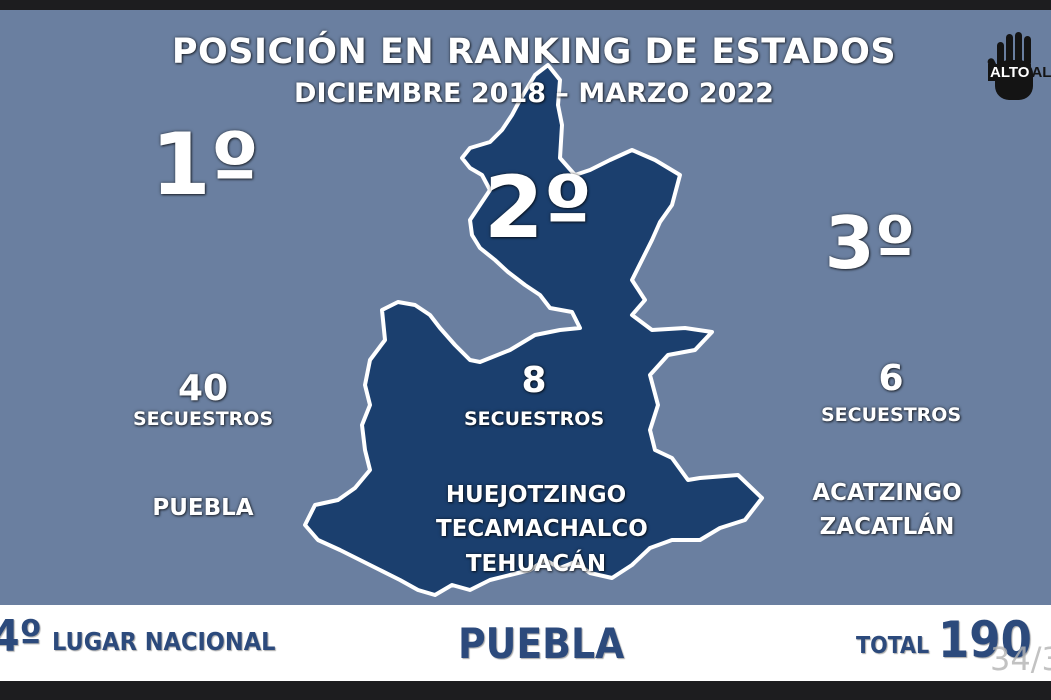  I want to click on rank-3-place-2: ZACATLÁN, so click(887, 527).